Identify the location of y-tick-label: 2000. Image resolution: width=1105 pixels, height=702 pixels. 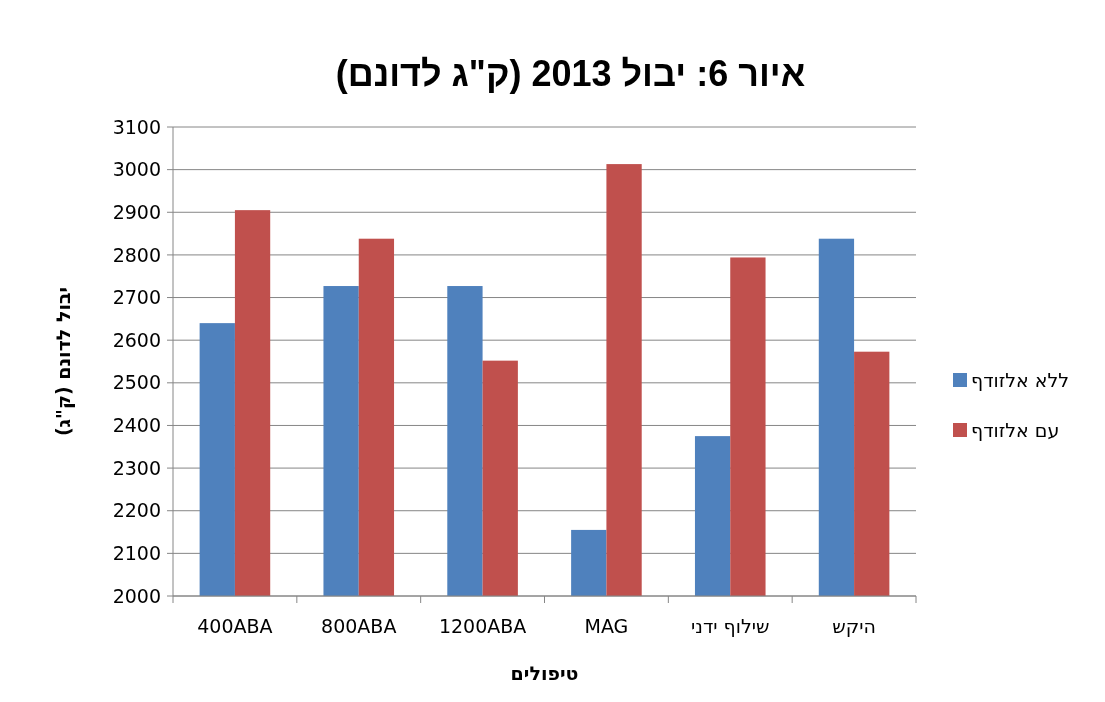
(136, 595).